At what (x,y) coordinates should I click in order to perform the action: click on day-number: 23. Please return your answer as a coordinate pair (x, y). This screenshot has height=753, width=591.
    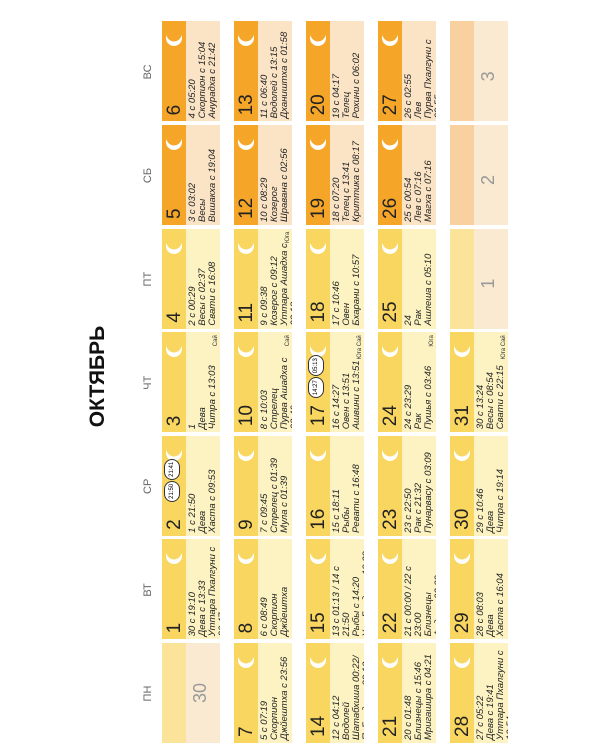
    Looking at the image, I should click on (390, 519).